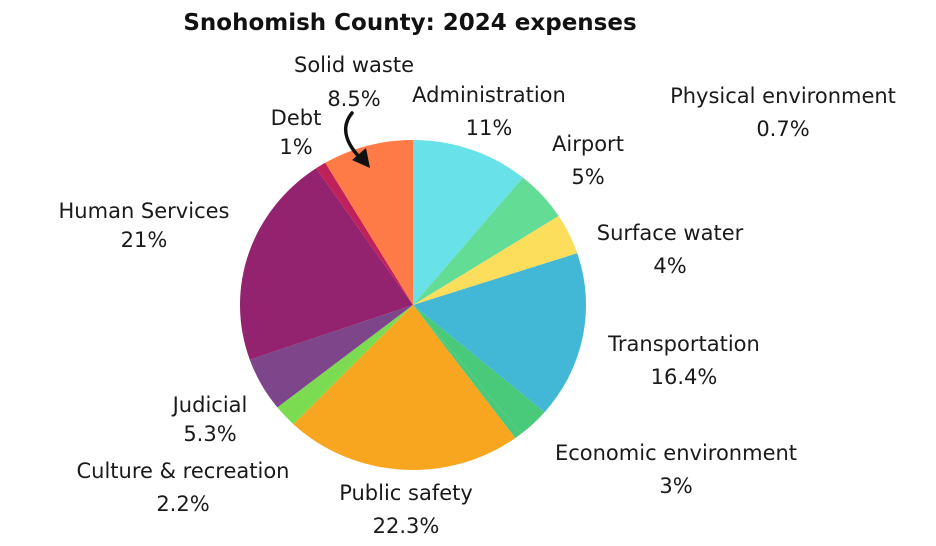 This screenshot has height=546, width=936. What do you see at coordinates (406, 493) in the screenshot?
I see `slice-label-public-safety: Public safety` at bounding box center [406, 493].